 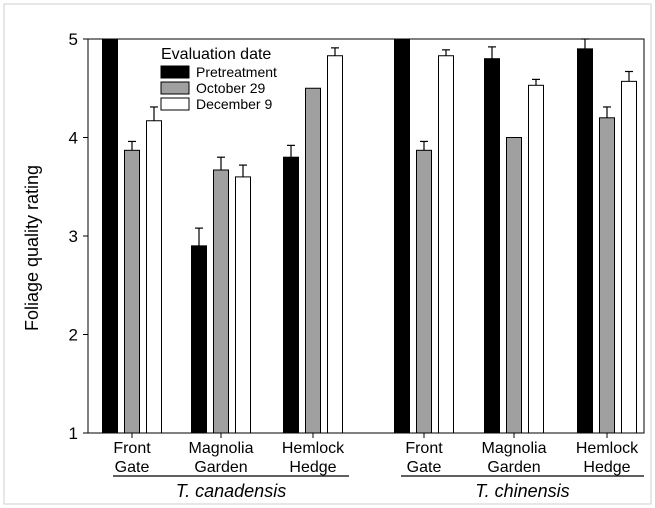 I want to click on group-label: T. canadensis, so click(x=231, y=491).